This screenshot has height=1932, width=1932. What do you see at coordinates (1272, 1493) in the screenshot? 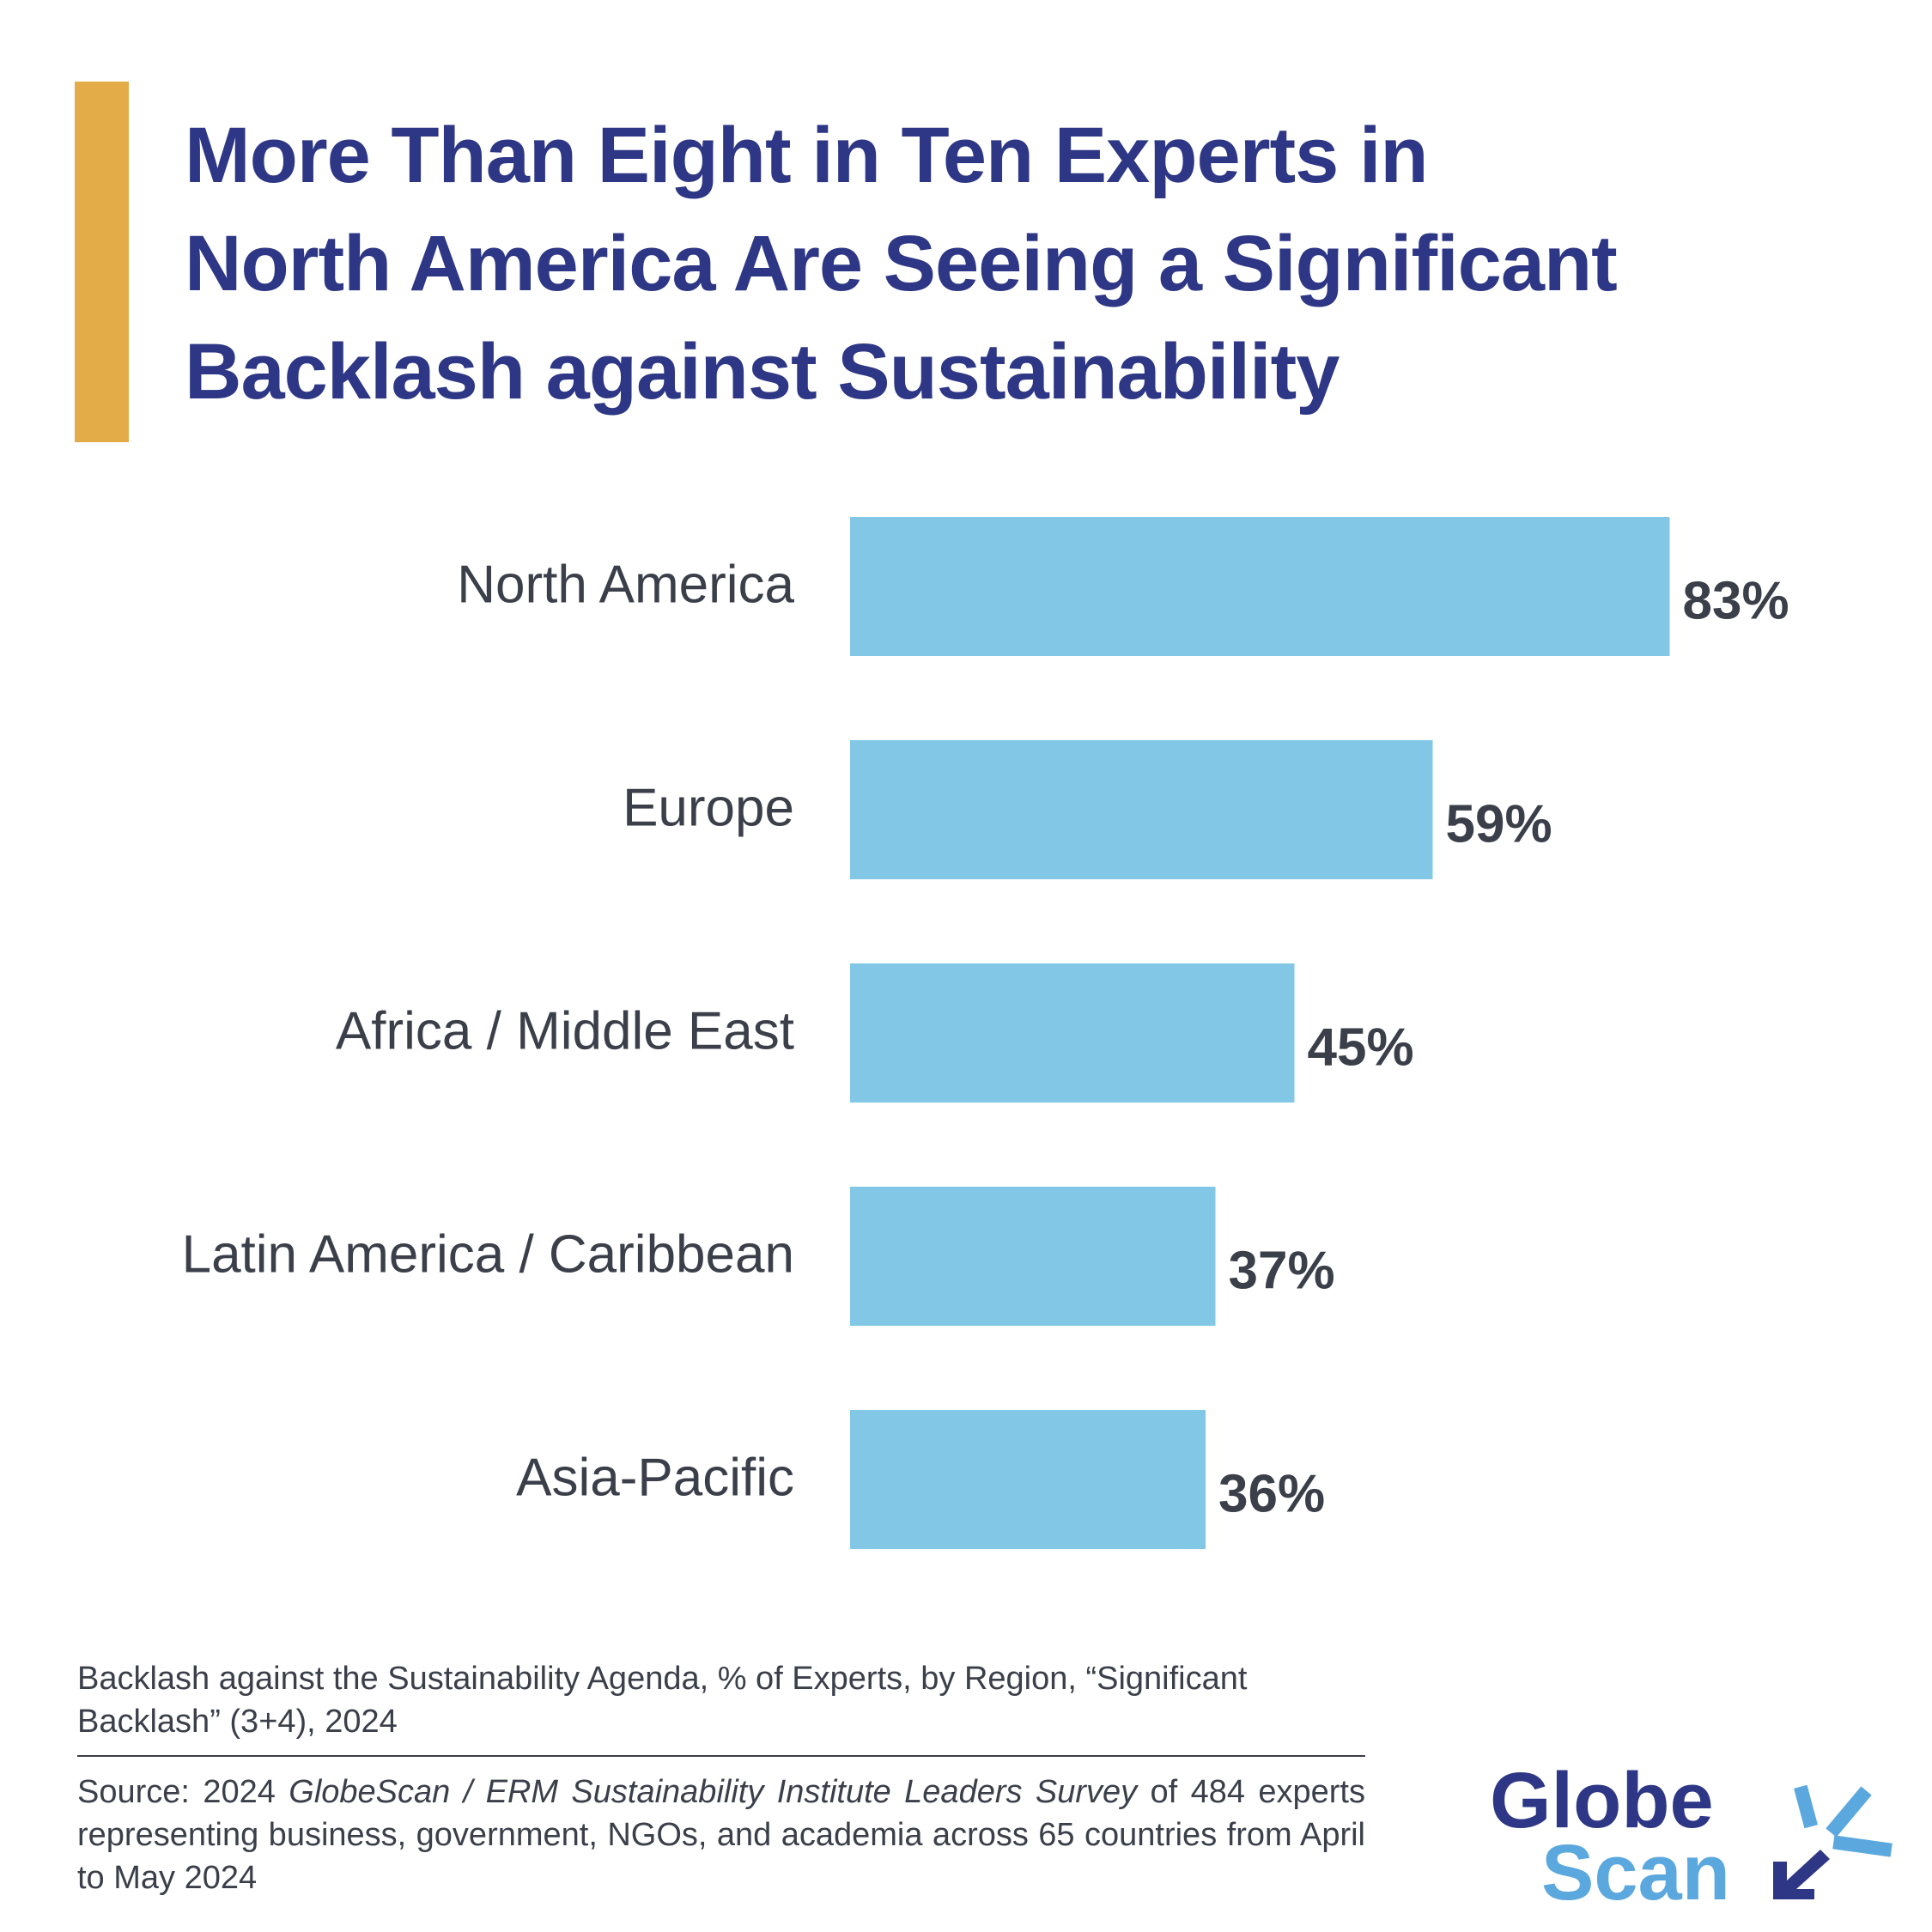
I see `value-label-4: 36%` at bounding box center [1272, 1493].